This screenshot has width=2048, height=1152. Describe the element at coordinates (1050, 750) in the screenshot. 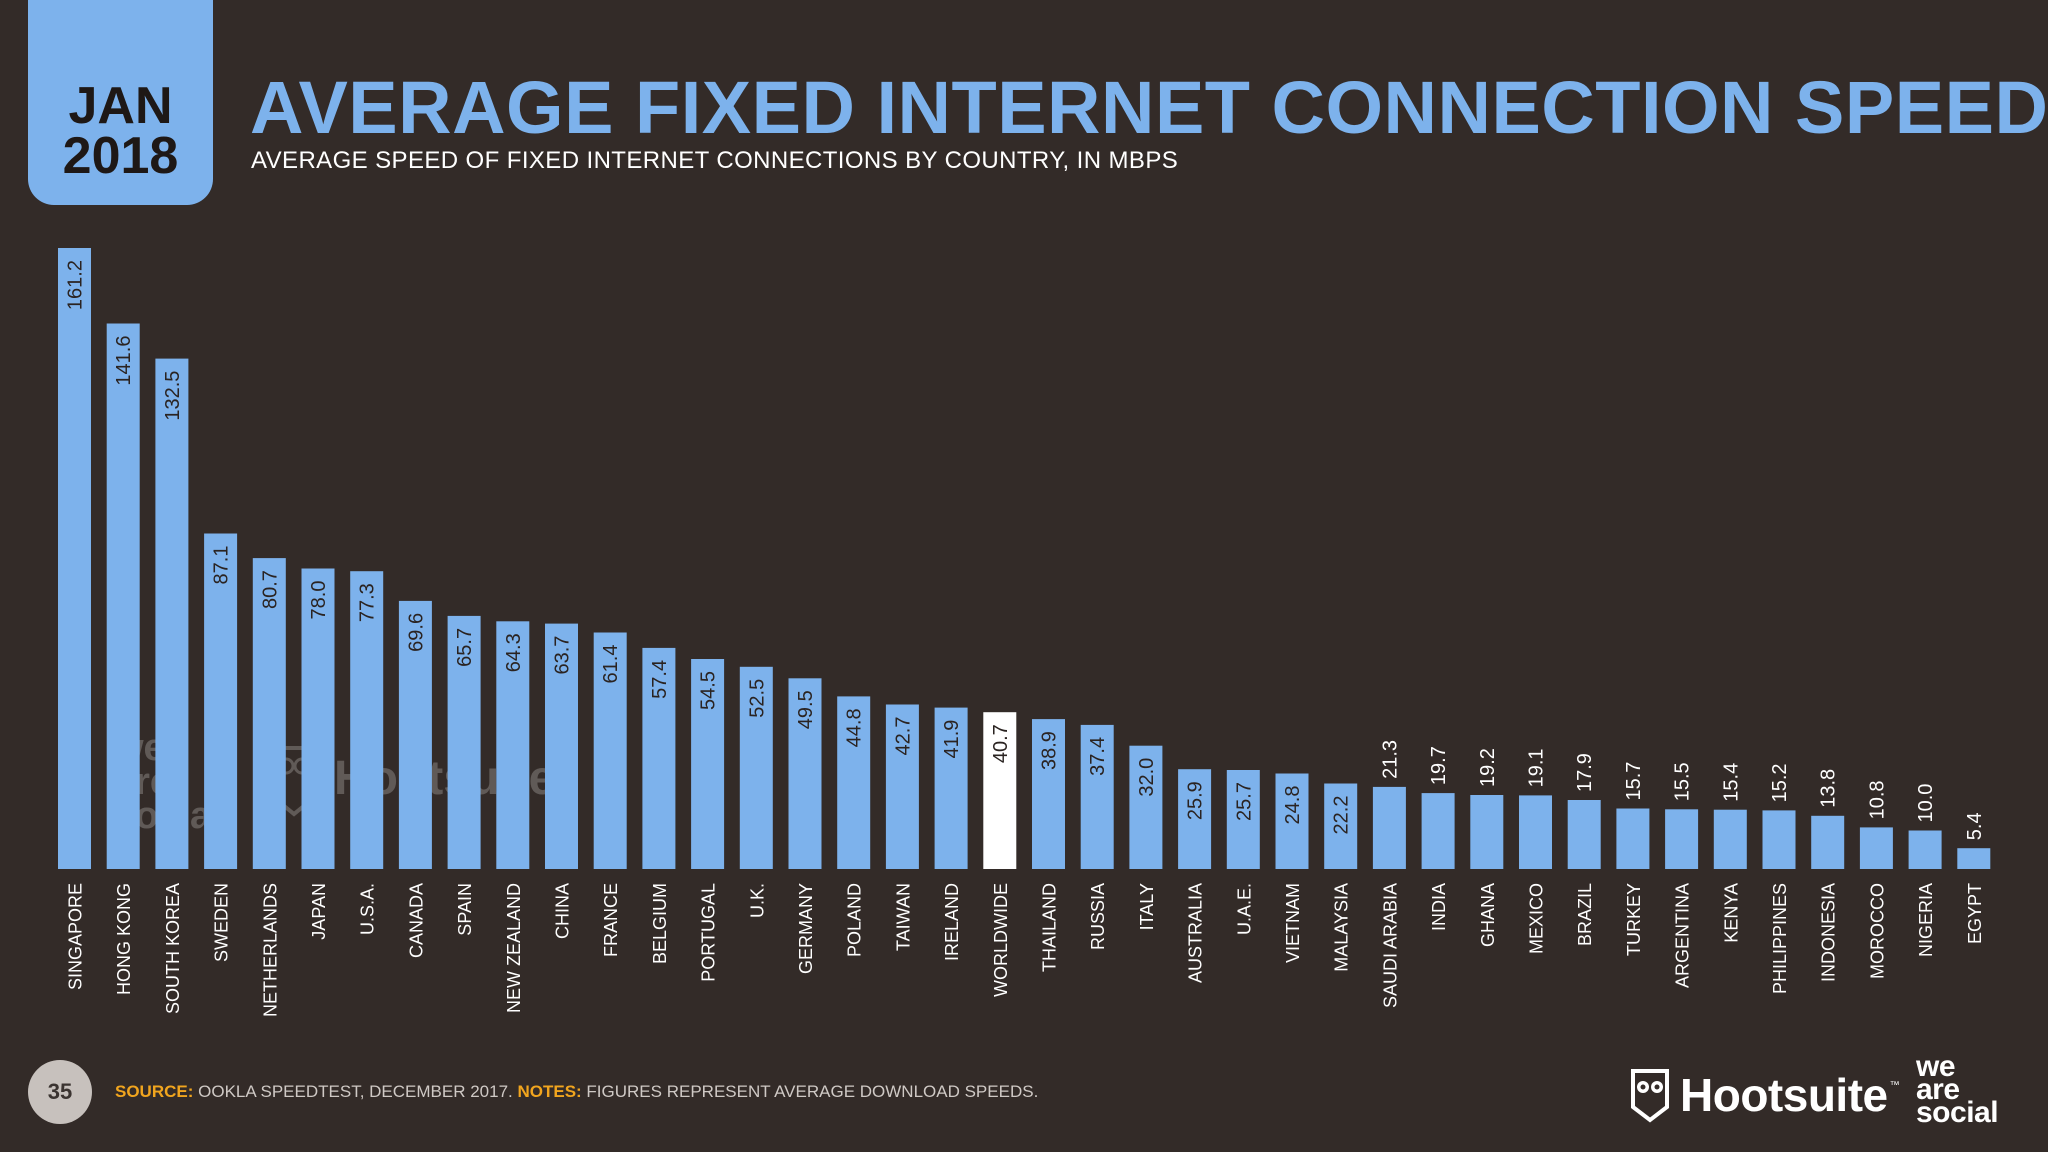

I see `value-label: 38.9` at that location.